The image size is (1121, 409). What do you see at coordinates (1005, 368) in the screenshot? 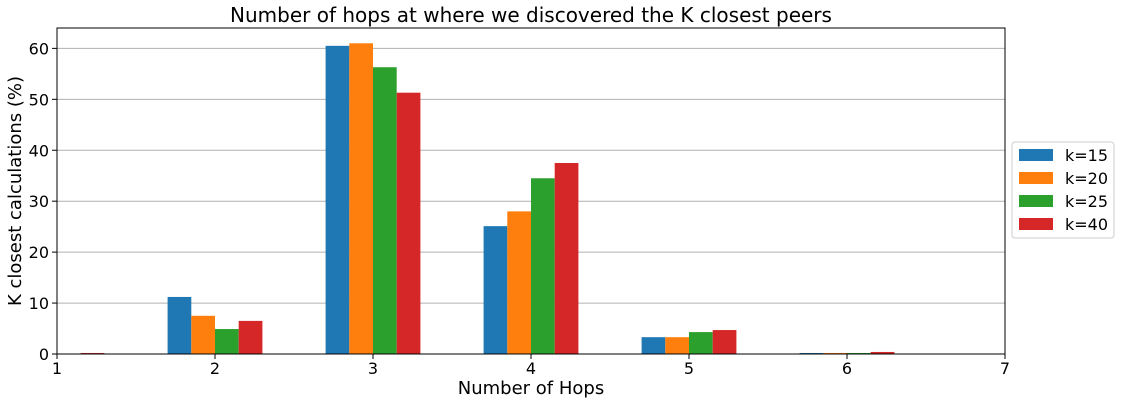
I see `x-tick-label: 7` at bounding box center [1005, 368].